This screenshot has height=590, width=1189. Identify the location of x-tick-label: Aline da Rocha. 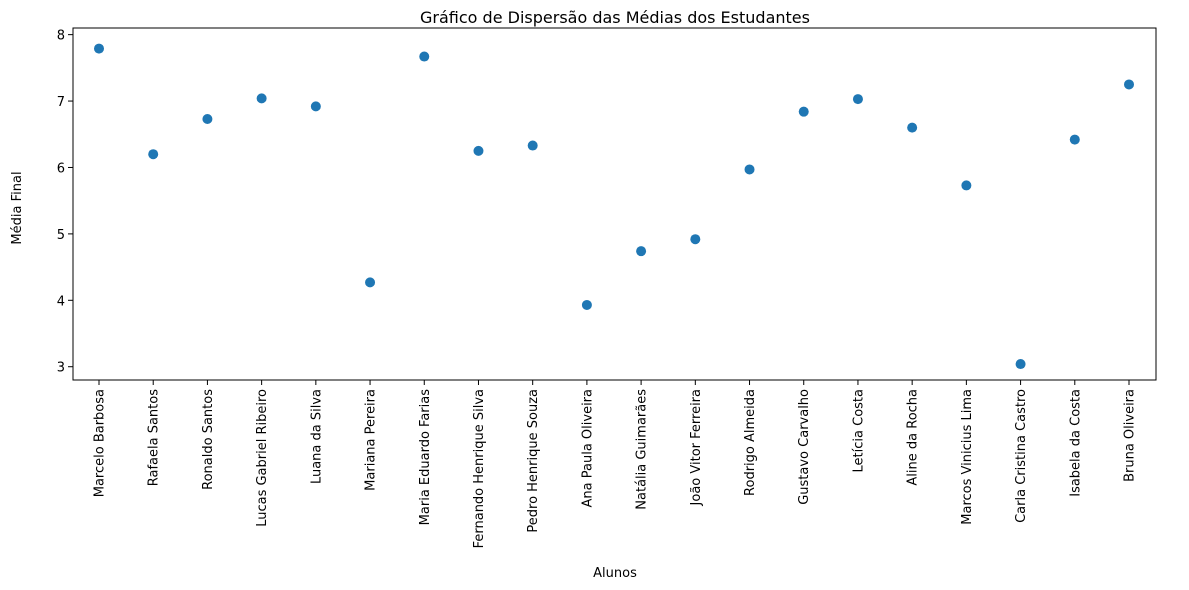
(913, 437).